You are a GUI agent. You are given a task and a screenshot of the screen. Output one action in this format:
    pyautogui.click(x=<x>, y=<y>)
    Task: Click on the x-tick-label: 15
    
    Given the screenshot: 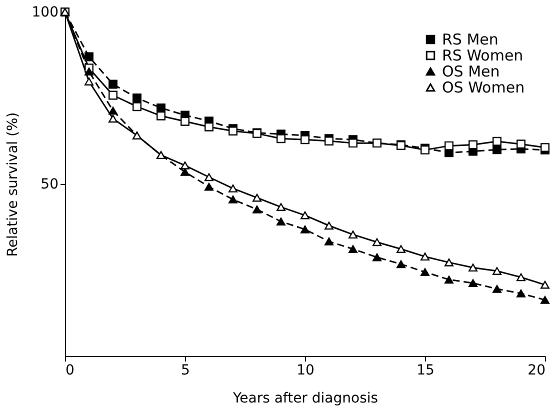 What is the action you would take?
    pyautogui.click(x=425, y=370)
    